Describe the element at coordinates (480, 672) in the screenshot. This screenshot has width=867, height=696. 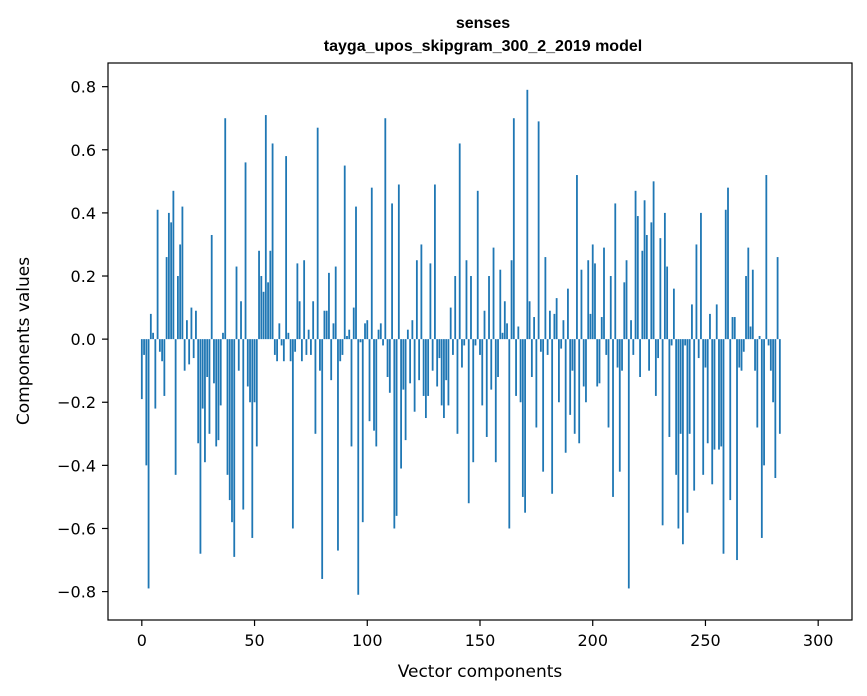
I see `x-axis-label: Vector components` at that location.